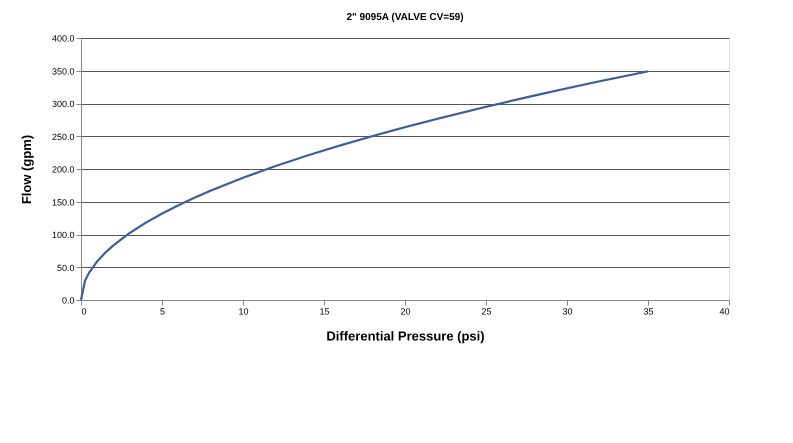 This screenshot has width=793, height=443. What do you see at coordinates (567, 311) in the screenshot?
I see `x-tick-label: 30` at bounding box center [567, 311].